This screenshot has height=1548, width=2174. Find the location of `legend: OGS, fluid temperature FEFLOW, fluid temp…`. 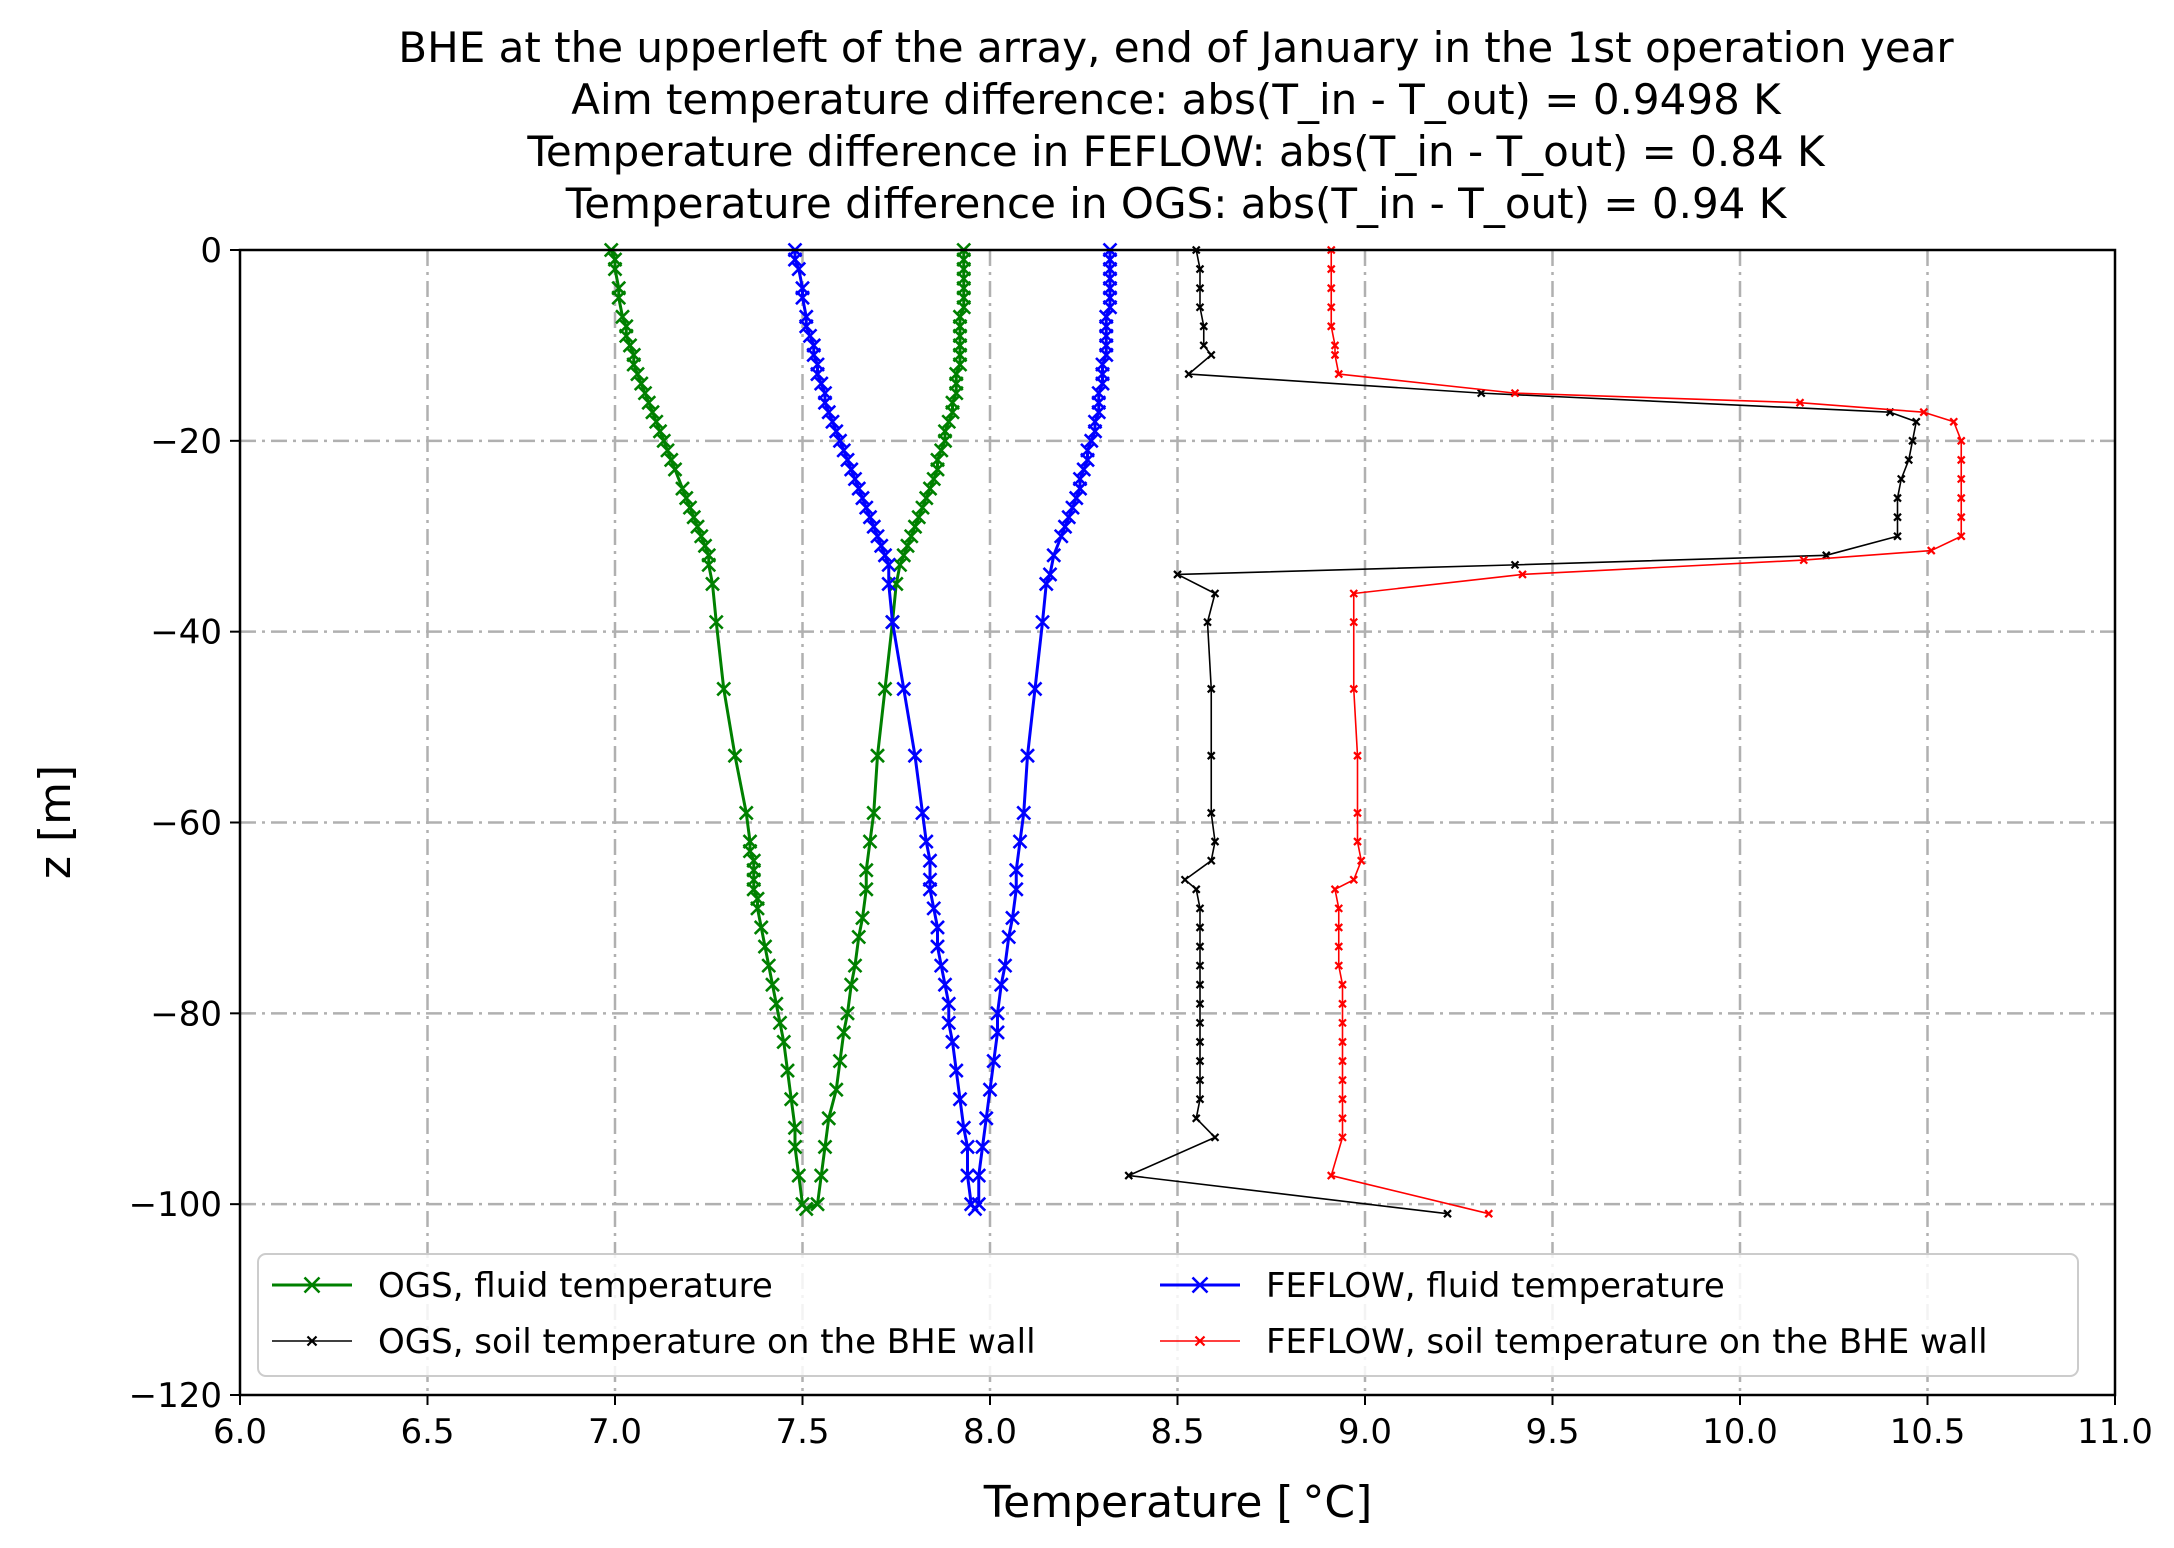

legend: OGS, fluid temperature FEFLOW, fluid temp… is located at coordinates (1168, 1315).